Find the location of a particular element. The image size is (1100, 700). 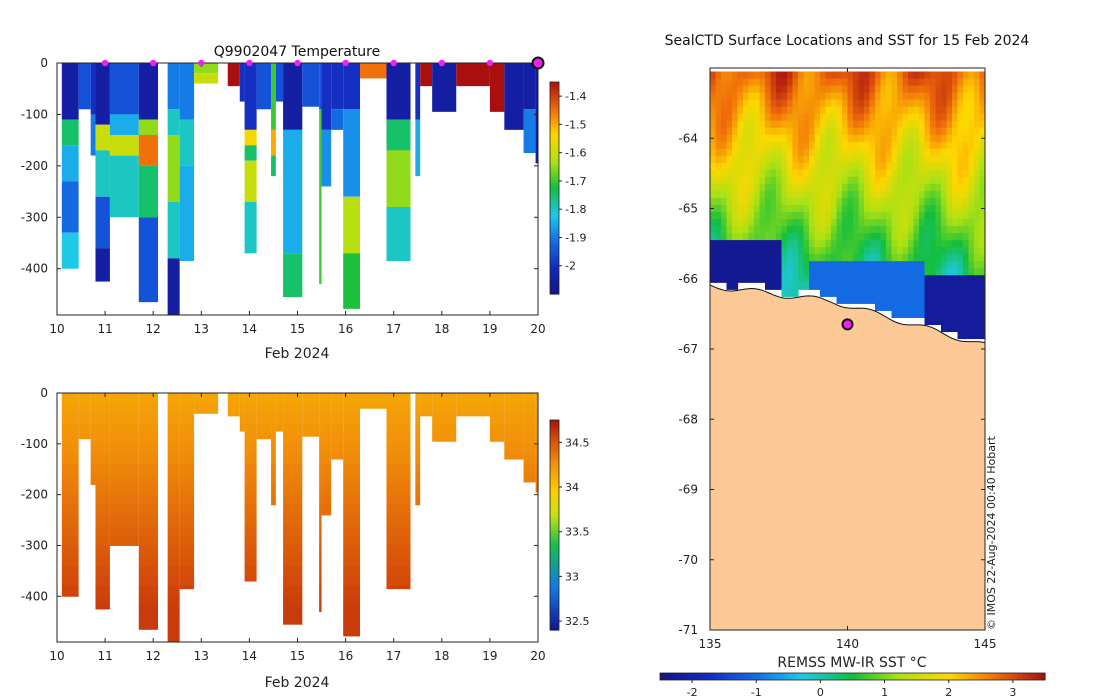

colorbar-frame is located at coordinates (554, 188).